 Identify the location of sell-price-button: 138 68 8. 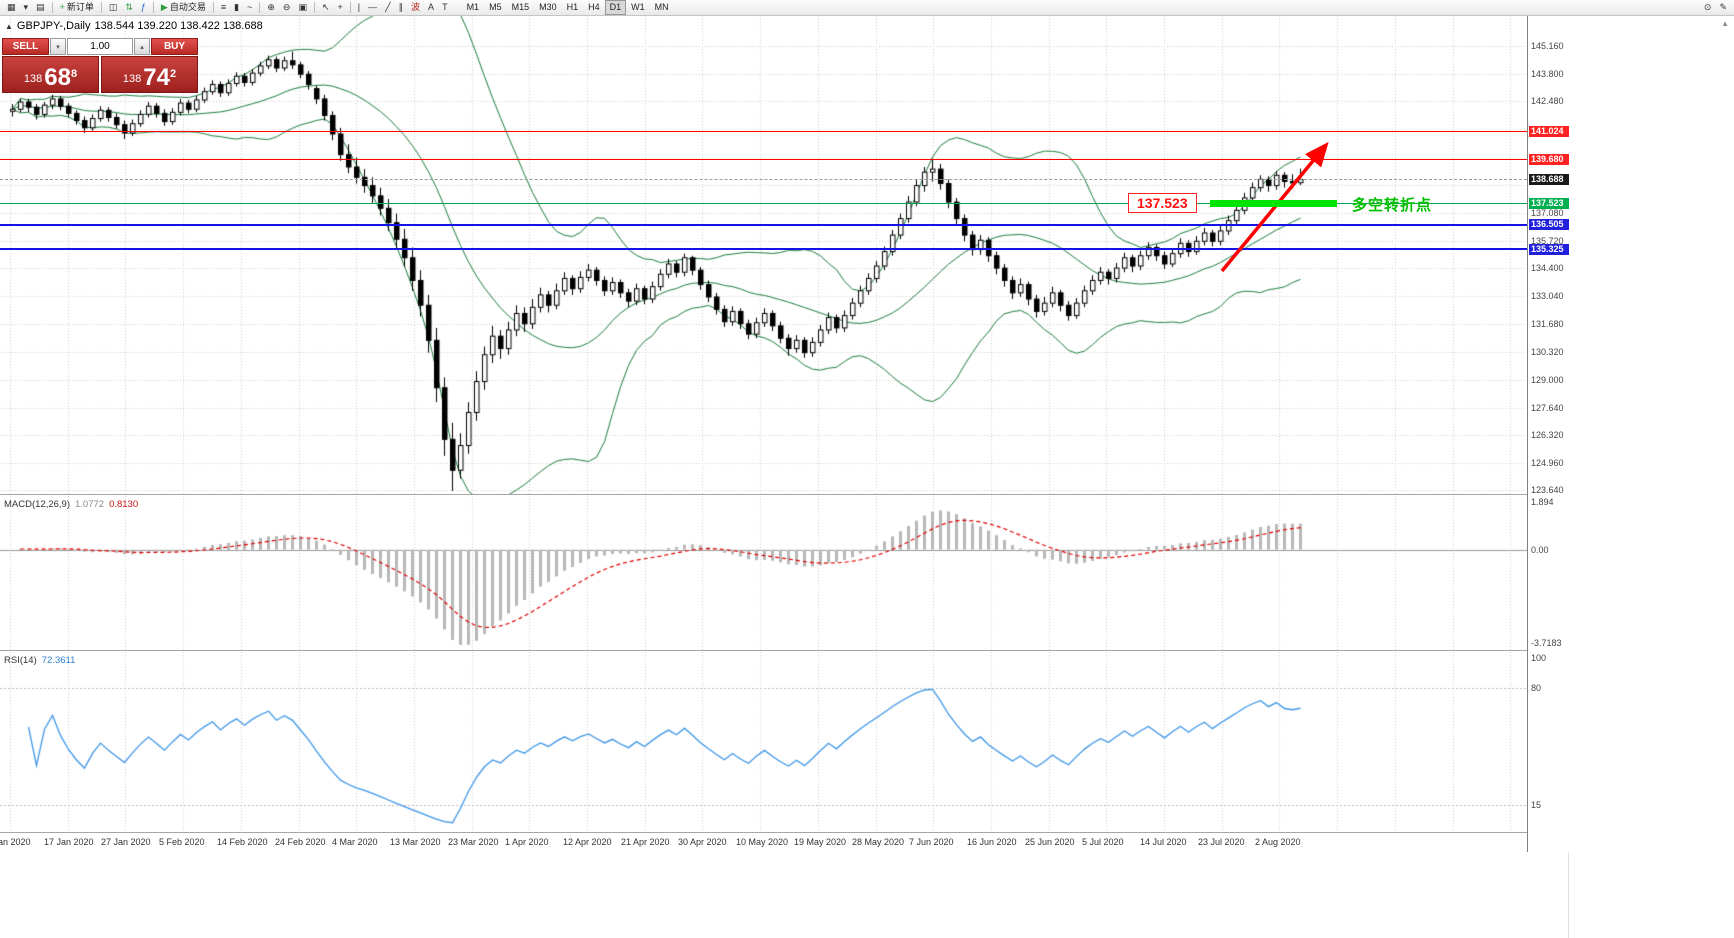
(50, 74).